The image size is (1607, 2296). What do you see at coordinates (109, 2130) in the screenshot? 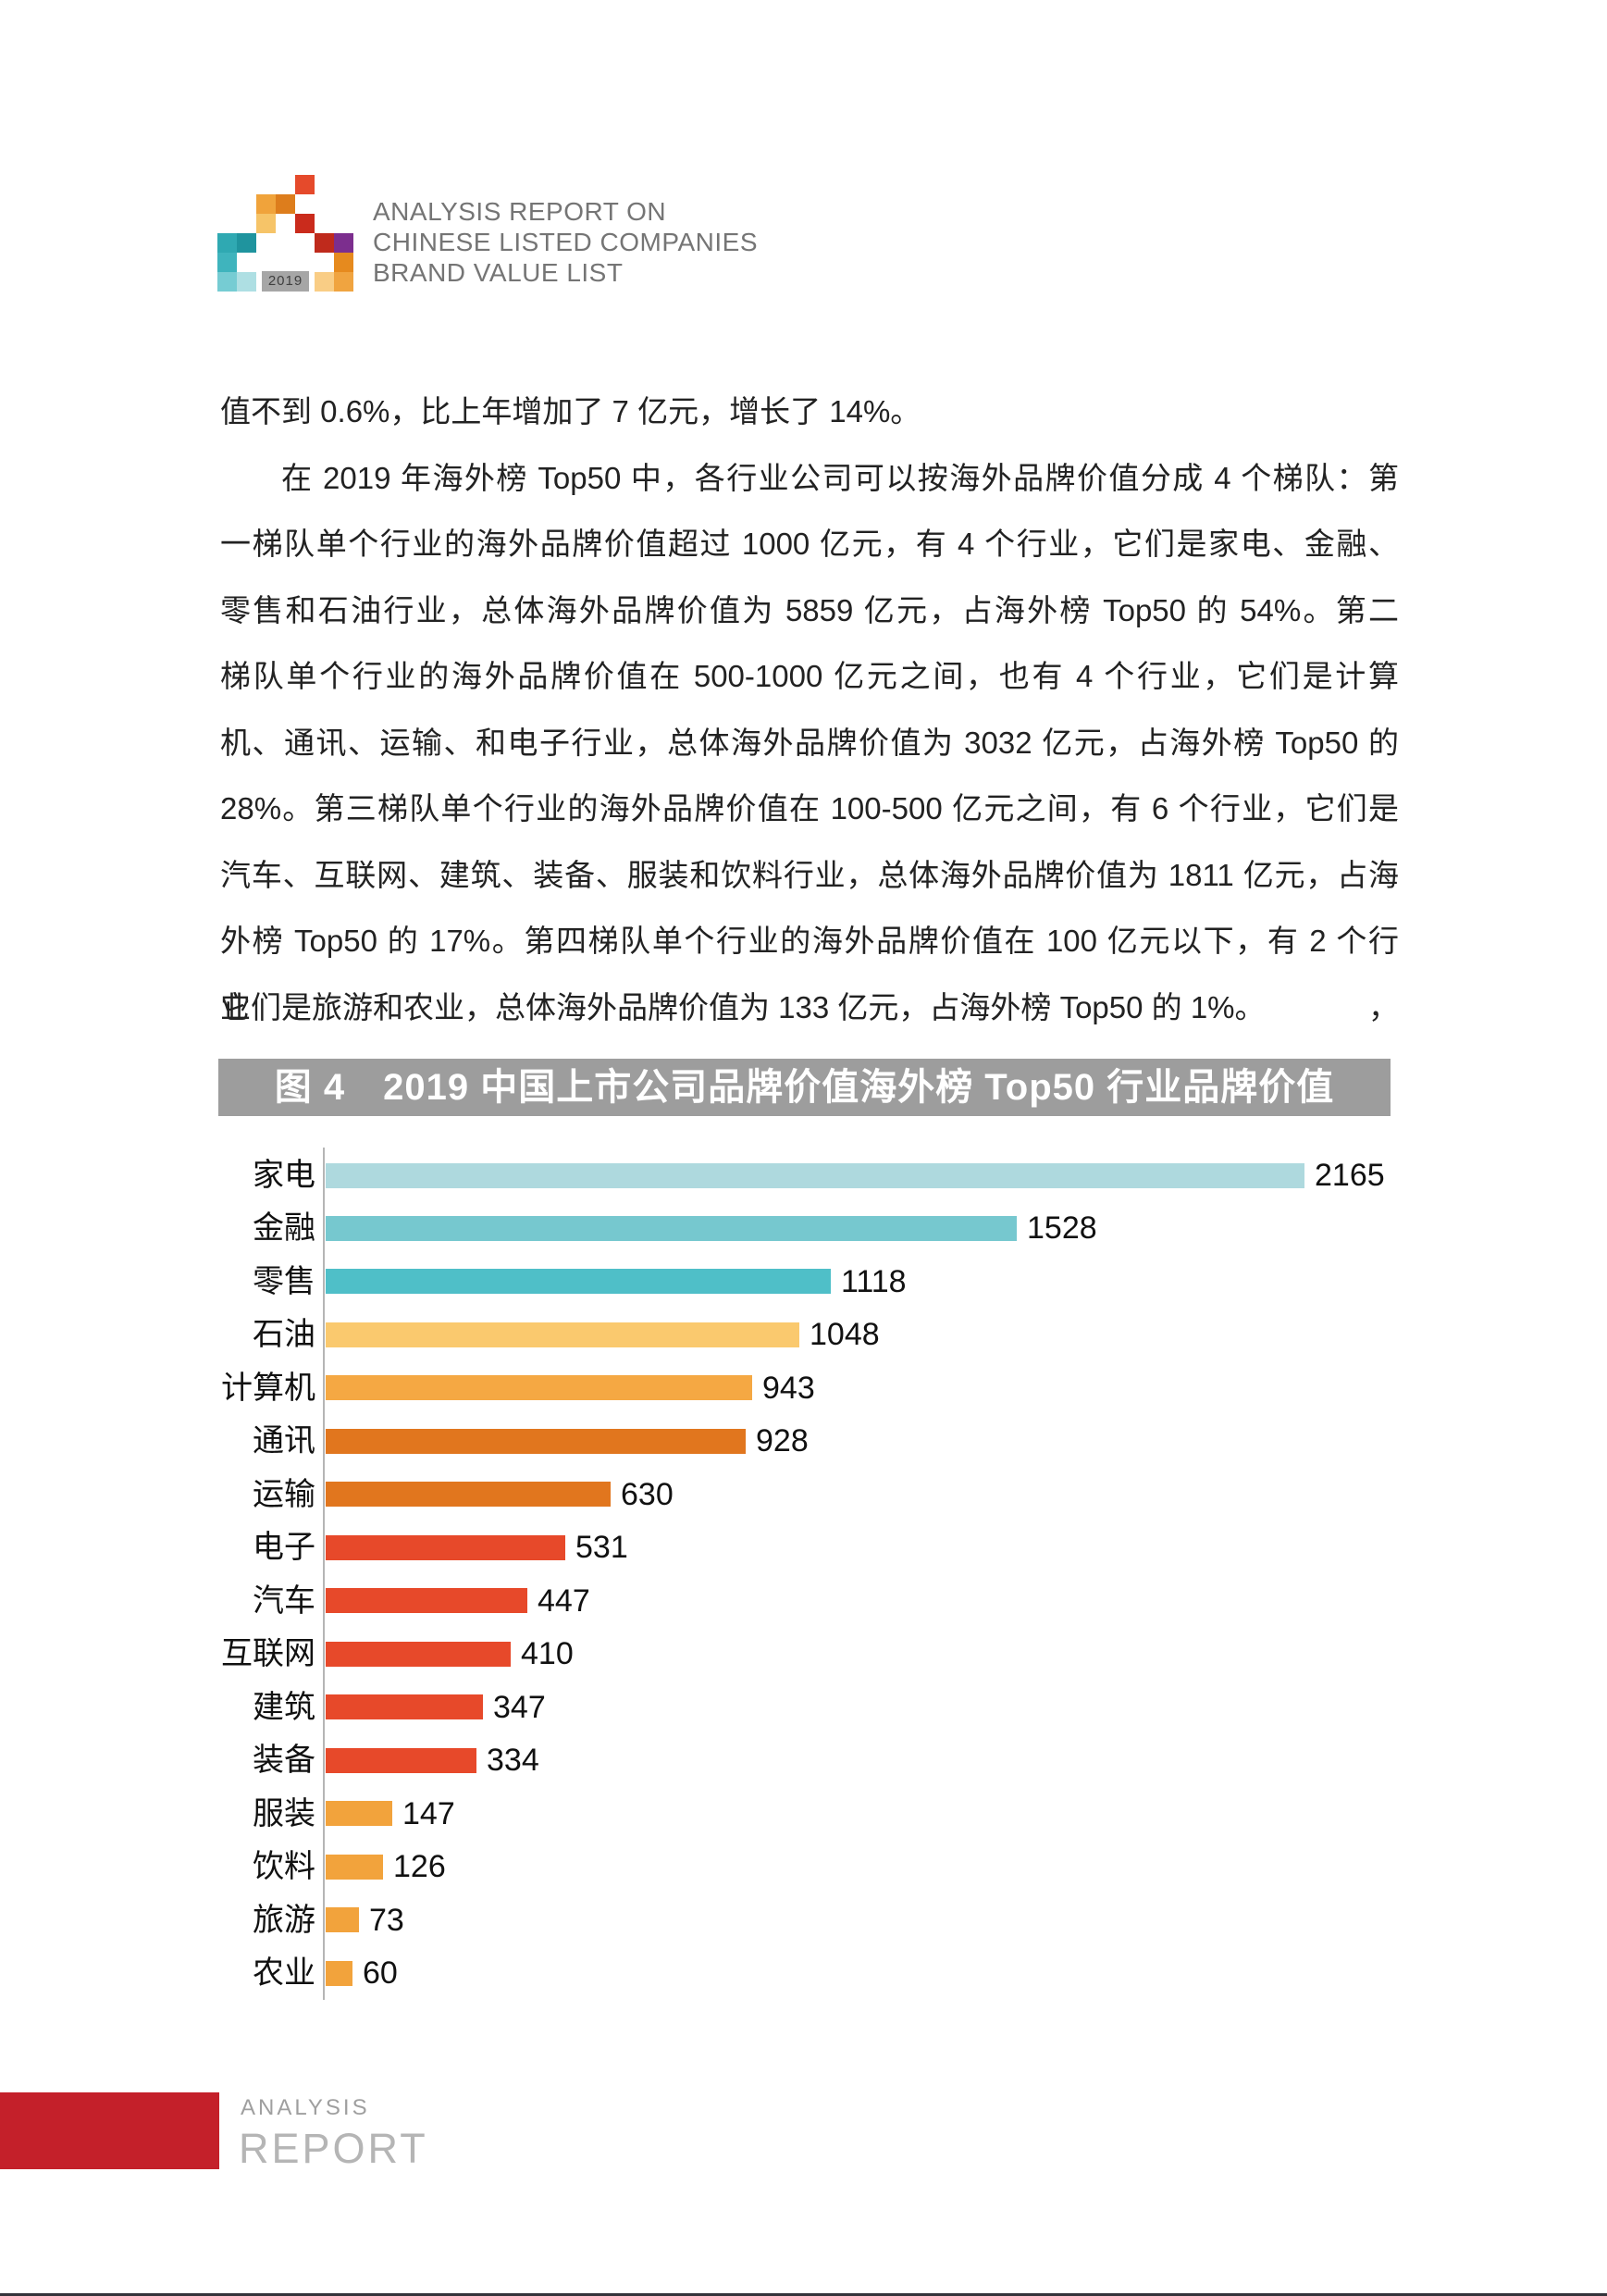
I see `footer-accent-block` at bounding box center [109, 2130].